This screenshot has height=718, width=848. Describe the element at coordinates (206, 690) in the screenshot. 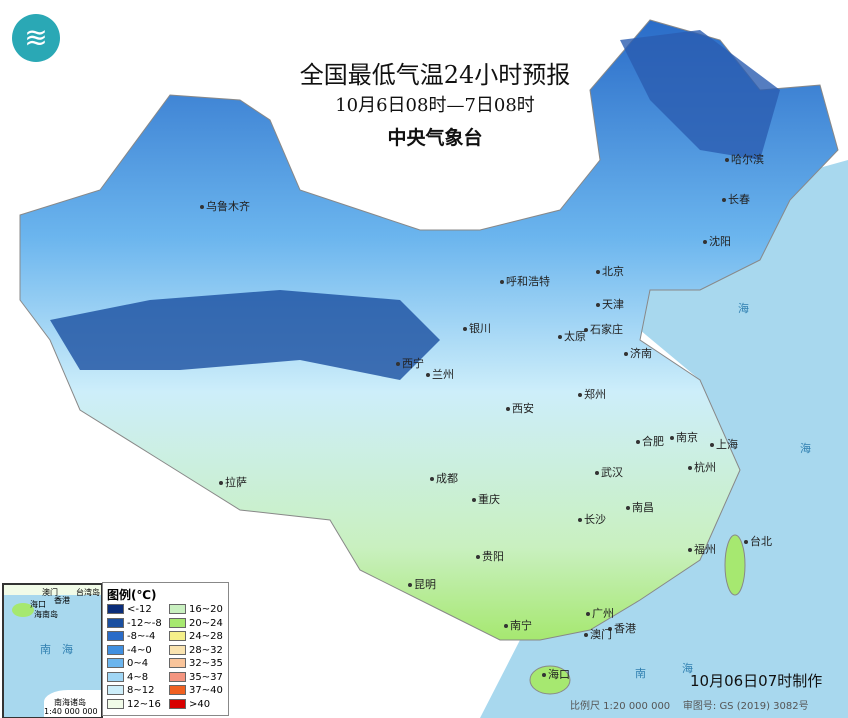

I see `legend-label: 37~40` at that location.